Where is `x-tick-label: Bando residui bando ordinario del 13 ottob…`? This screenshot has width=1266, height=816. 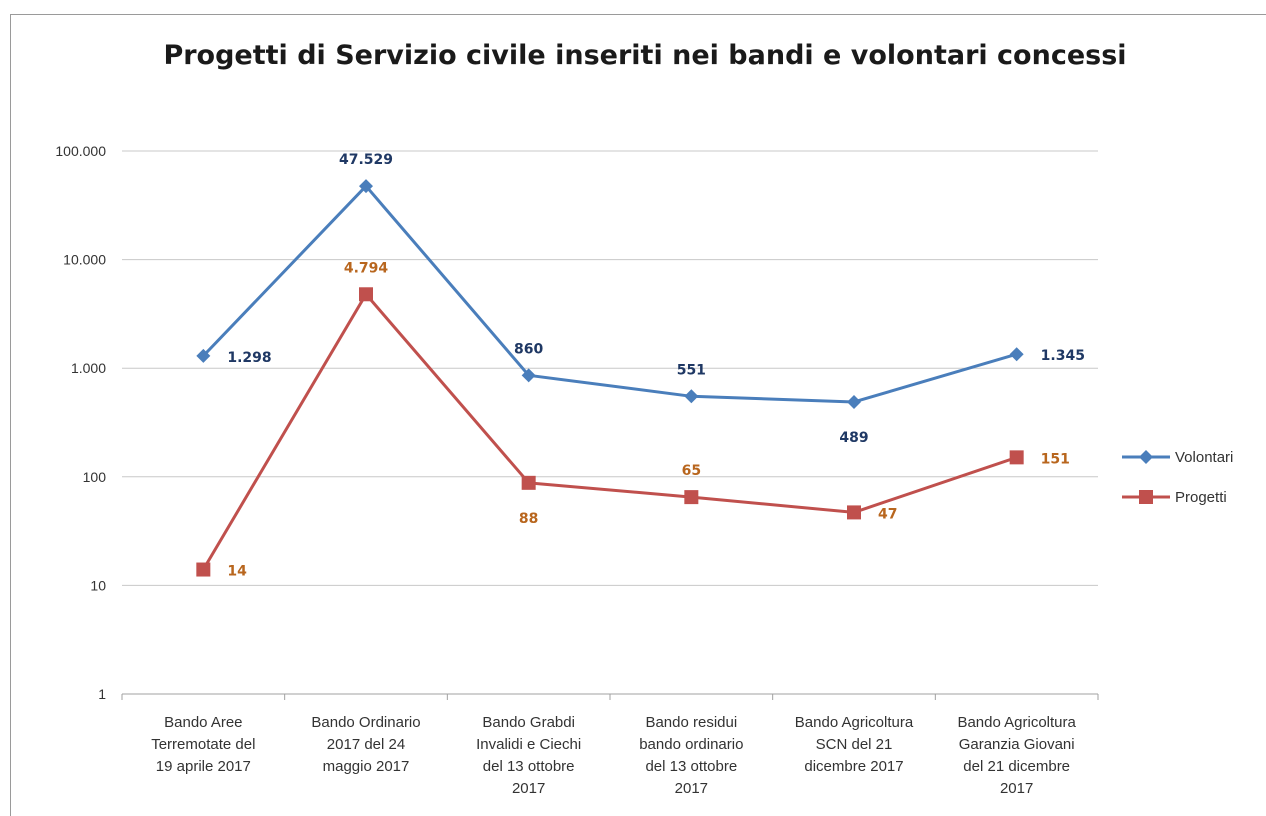
x-tick-label: Bando residui bando ordinario del 13 ottob… is located at coordinates (691, 755).